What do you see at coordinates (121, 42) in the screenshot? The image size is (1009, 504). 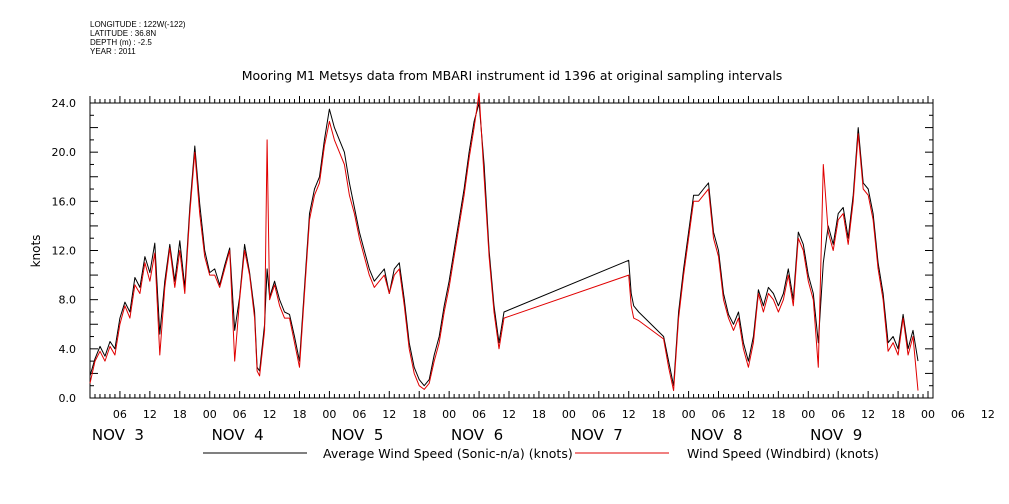 I see `depth-label: DEPTH (m) : -2.5` at bounding box center [121, 42].